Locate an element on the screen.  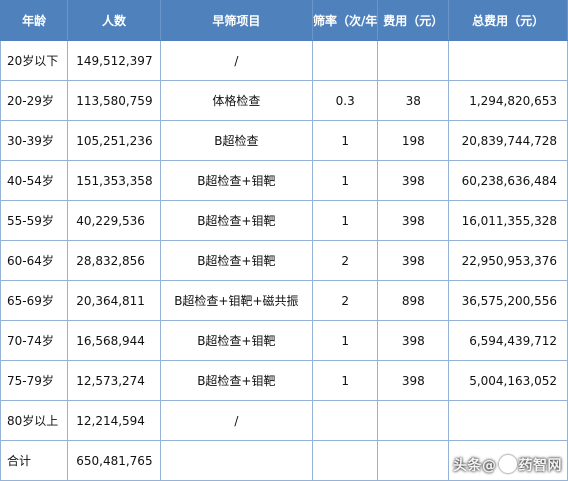
cell-cost: 38 is located at coordinates (413, 100).